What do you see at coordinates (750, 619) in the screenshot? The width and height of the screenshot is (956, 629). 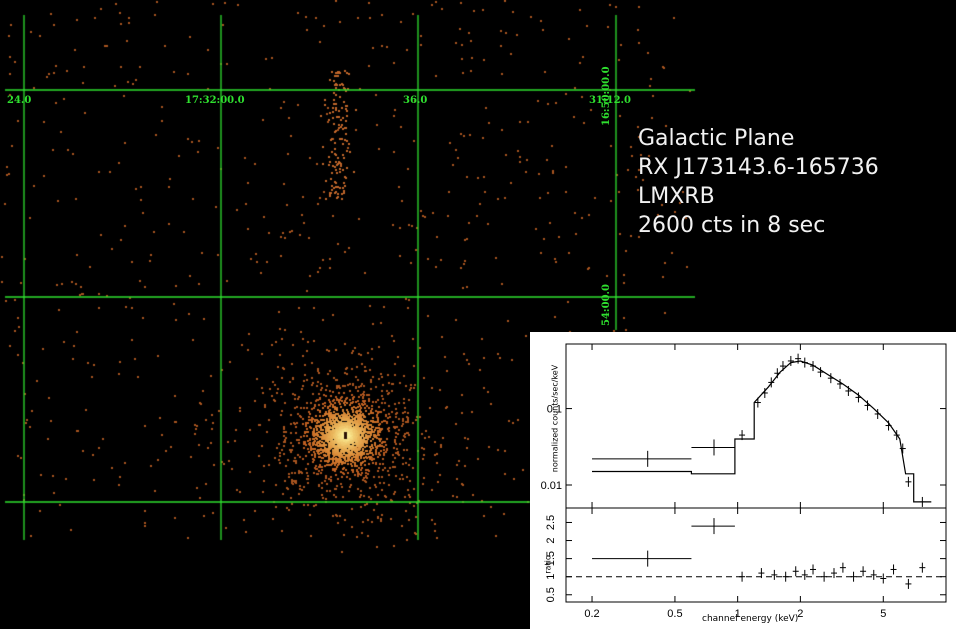 I see `xaxis-label: channel energy (keV)` at bounding box center [750, 619].